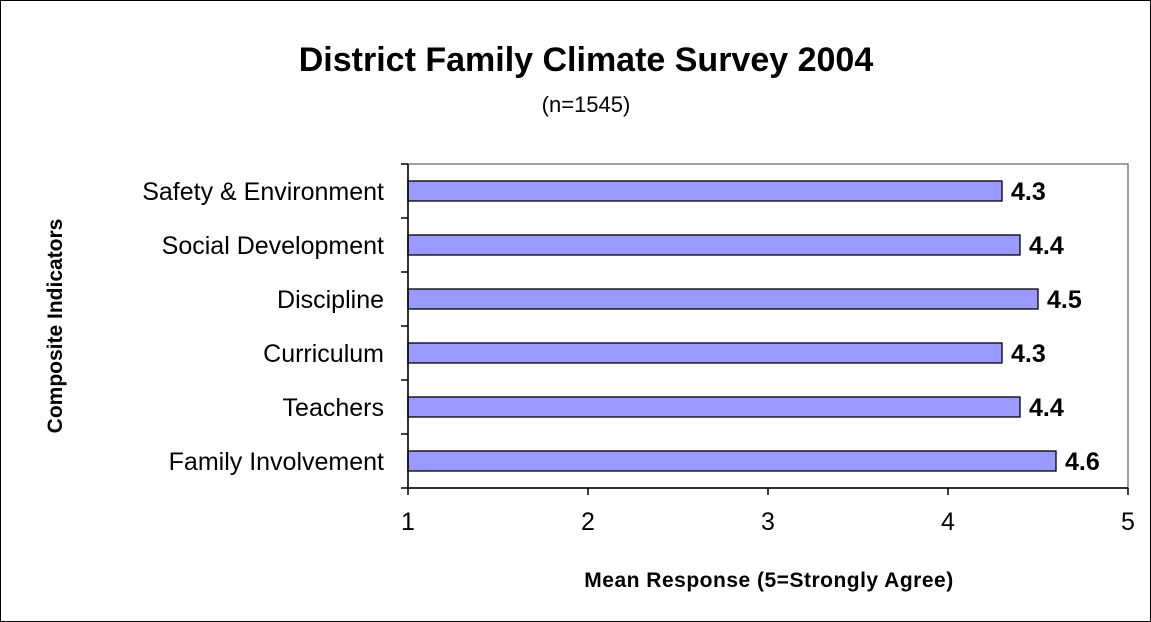 Image resolution: width=1151 pixels, height=622 pixels. I want to click on chart-title: District Family Climate Survey 2004, so click(586, 60).